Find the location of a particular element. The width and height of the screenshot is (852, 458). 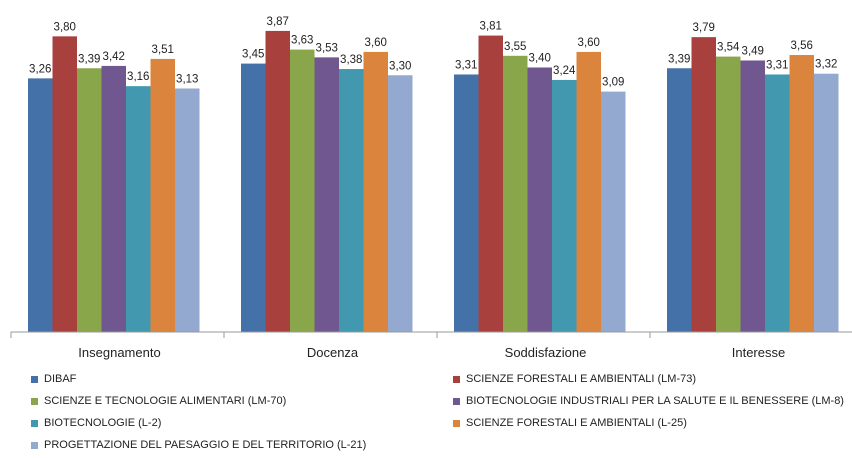

data-label: 3,81 is located at coordinates (491, 27).